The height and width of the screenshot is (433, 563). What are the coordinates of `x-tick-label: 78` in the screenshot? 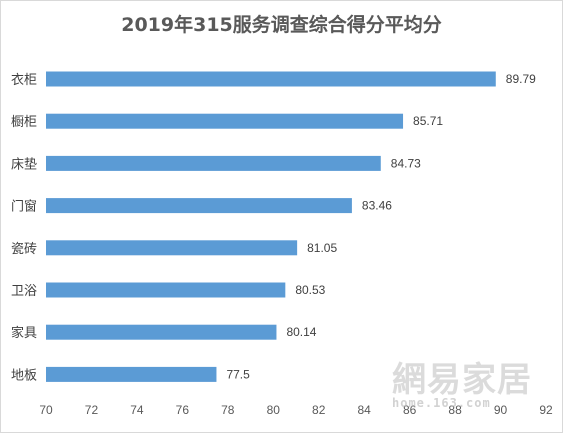 It's located at (228, 410).